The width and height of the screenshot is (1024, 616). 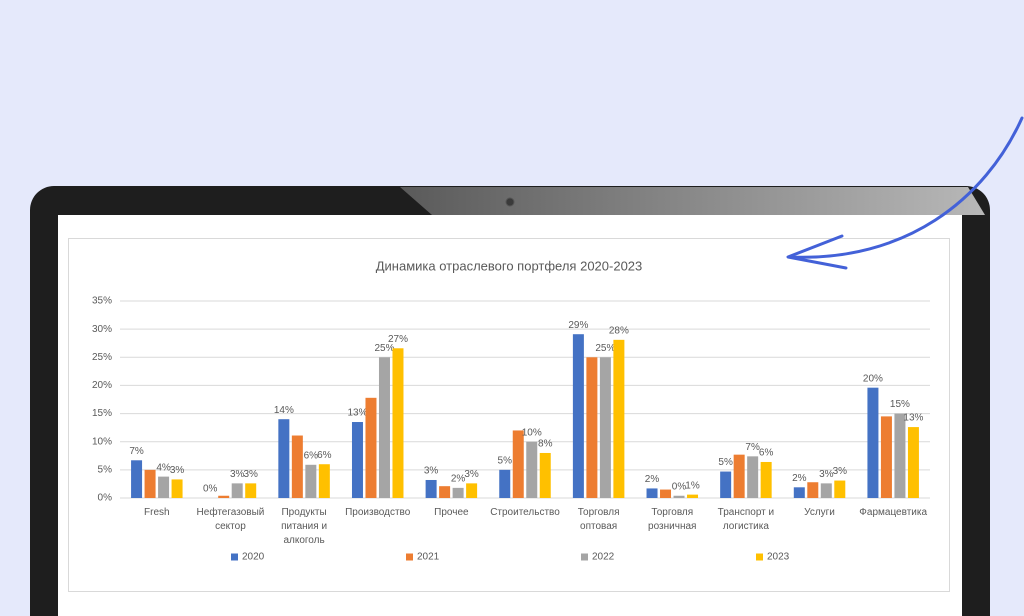 I want to click on pointer-arrowhead, so click(x=817, y=252).